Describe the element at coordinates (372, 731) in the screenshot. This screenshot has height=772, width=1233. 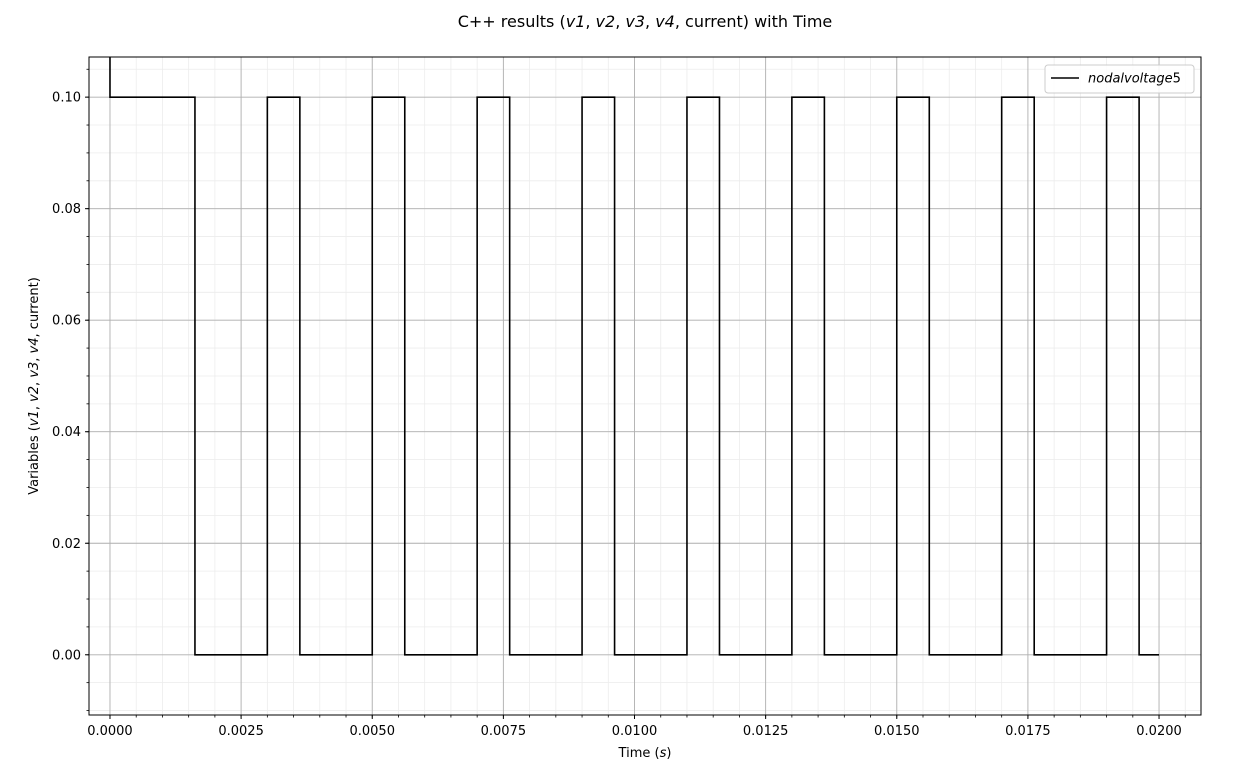
I see `x-tick-label: 0.0050` at that location.